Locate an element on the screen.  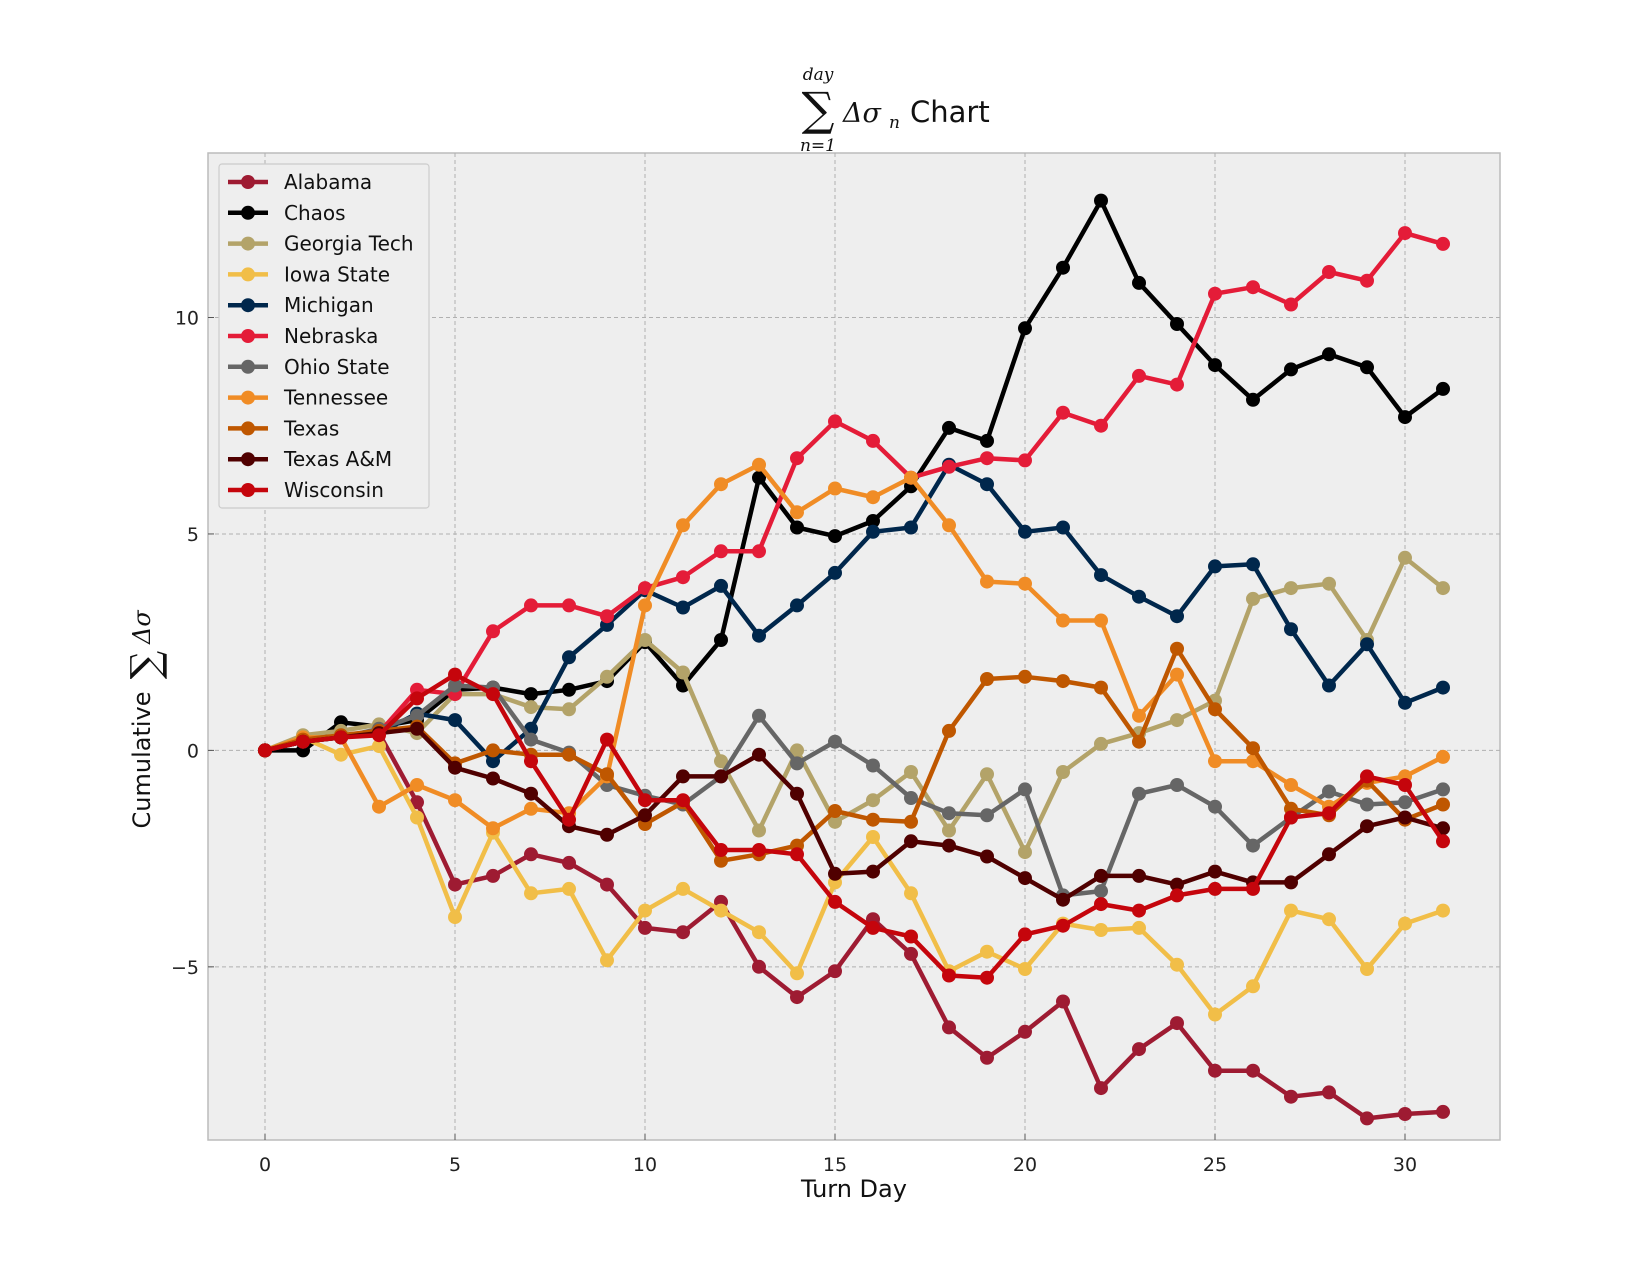
legend-item-texas: Texas is located at coordinates (283, 428).